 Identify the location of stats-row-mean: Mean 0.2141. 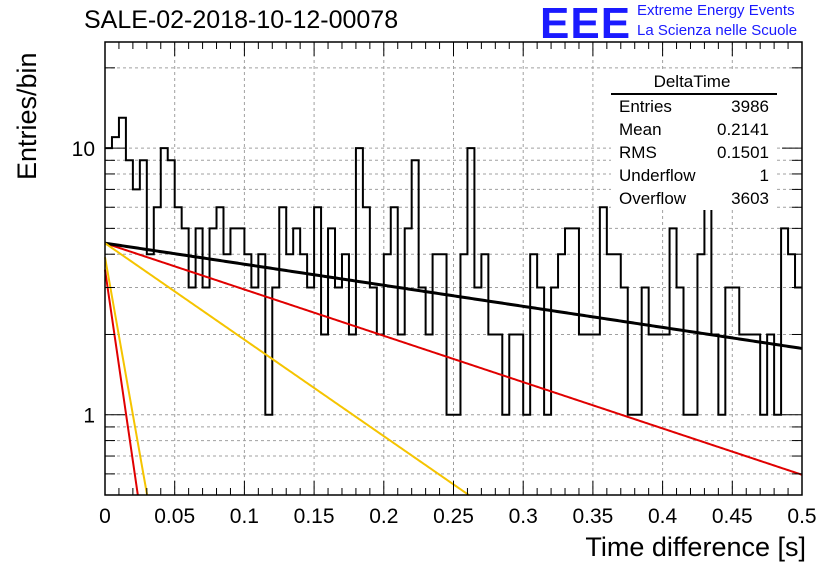
(694, 129).